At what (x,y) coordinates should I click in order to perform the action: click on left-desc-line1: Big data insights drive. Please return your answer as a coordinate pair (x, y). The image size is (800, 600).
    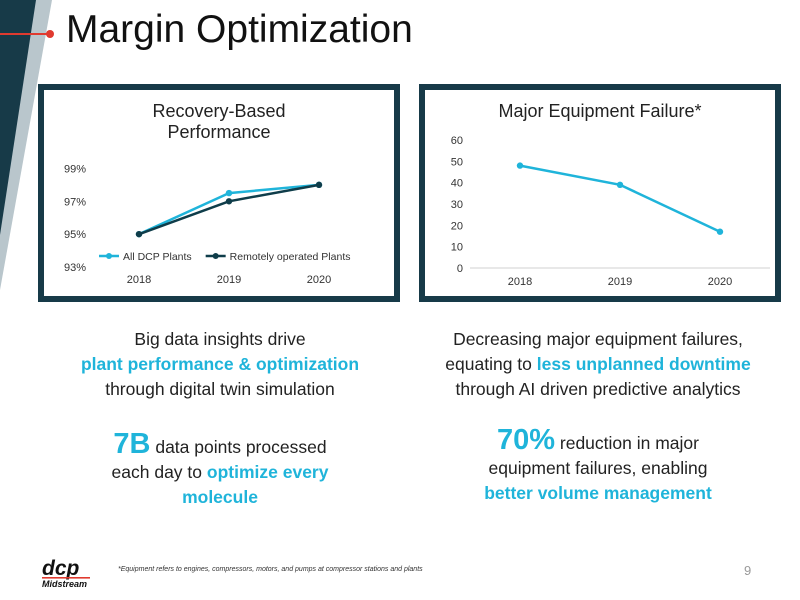
    Looking at the image, I should click on (220, 339).